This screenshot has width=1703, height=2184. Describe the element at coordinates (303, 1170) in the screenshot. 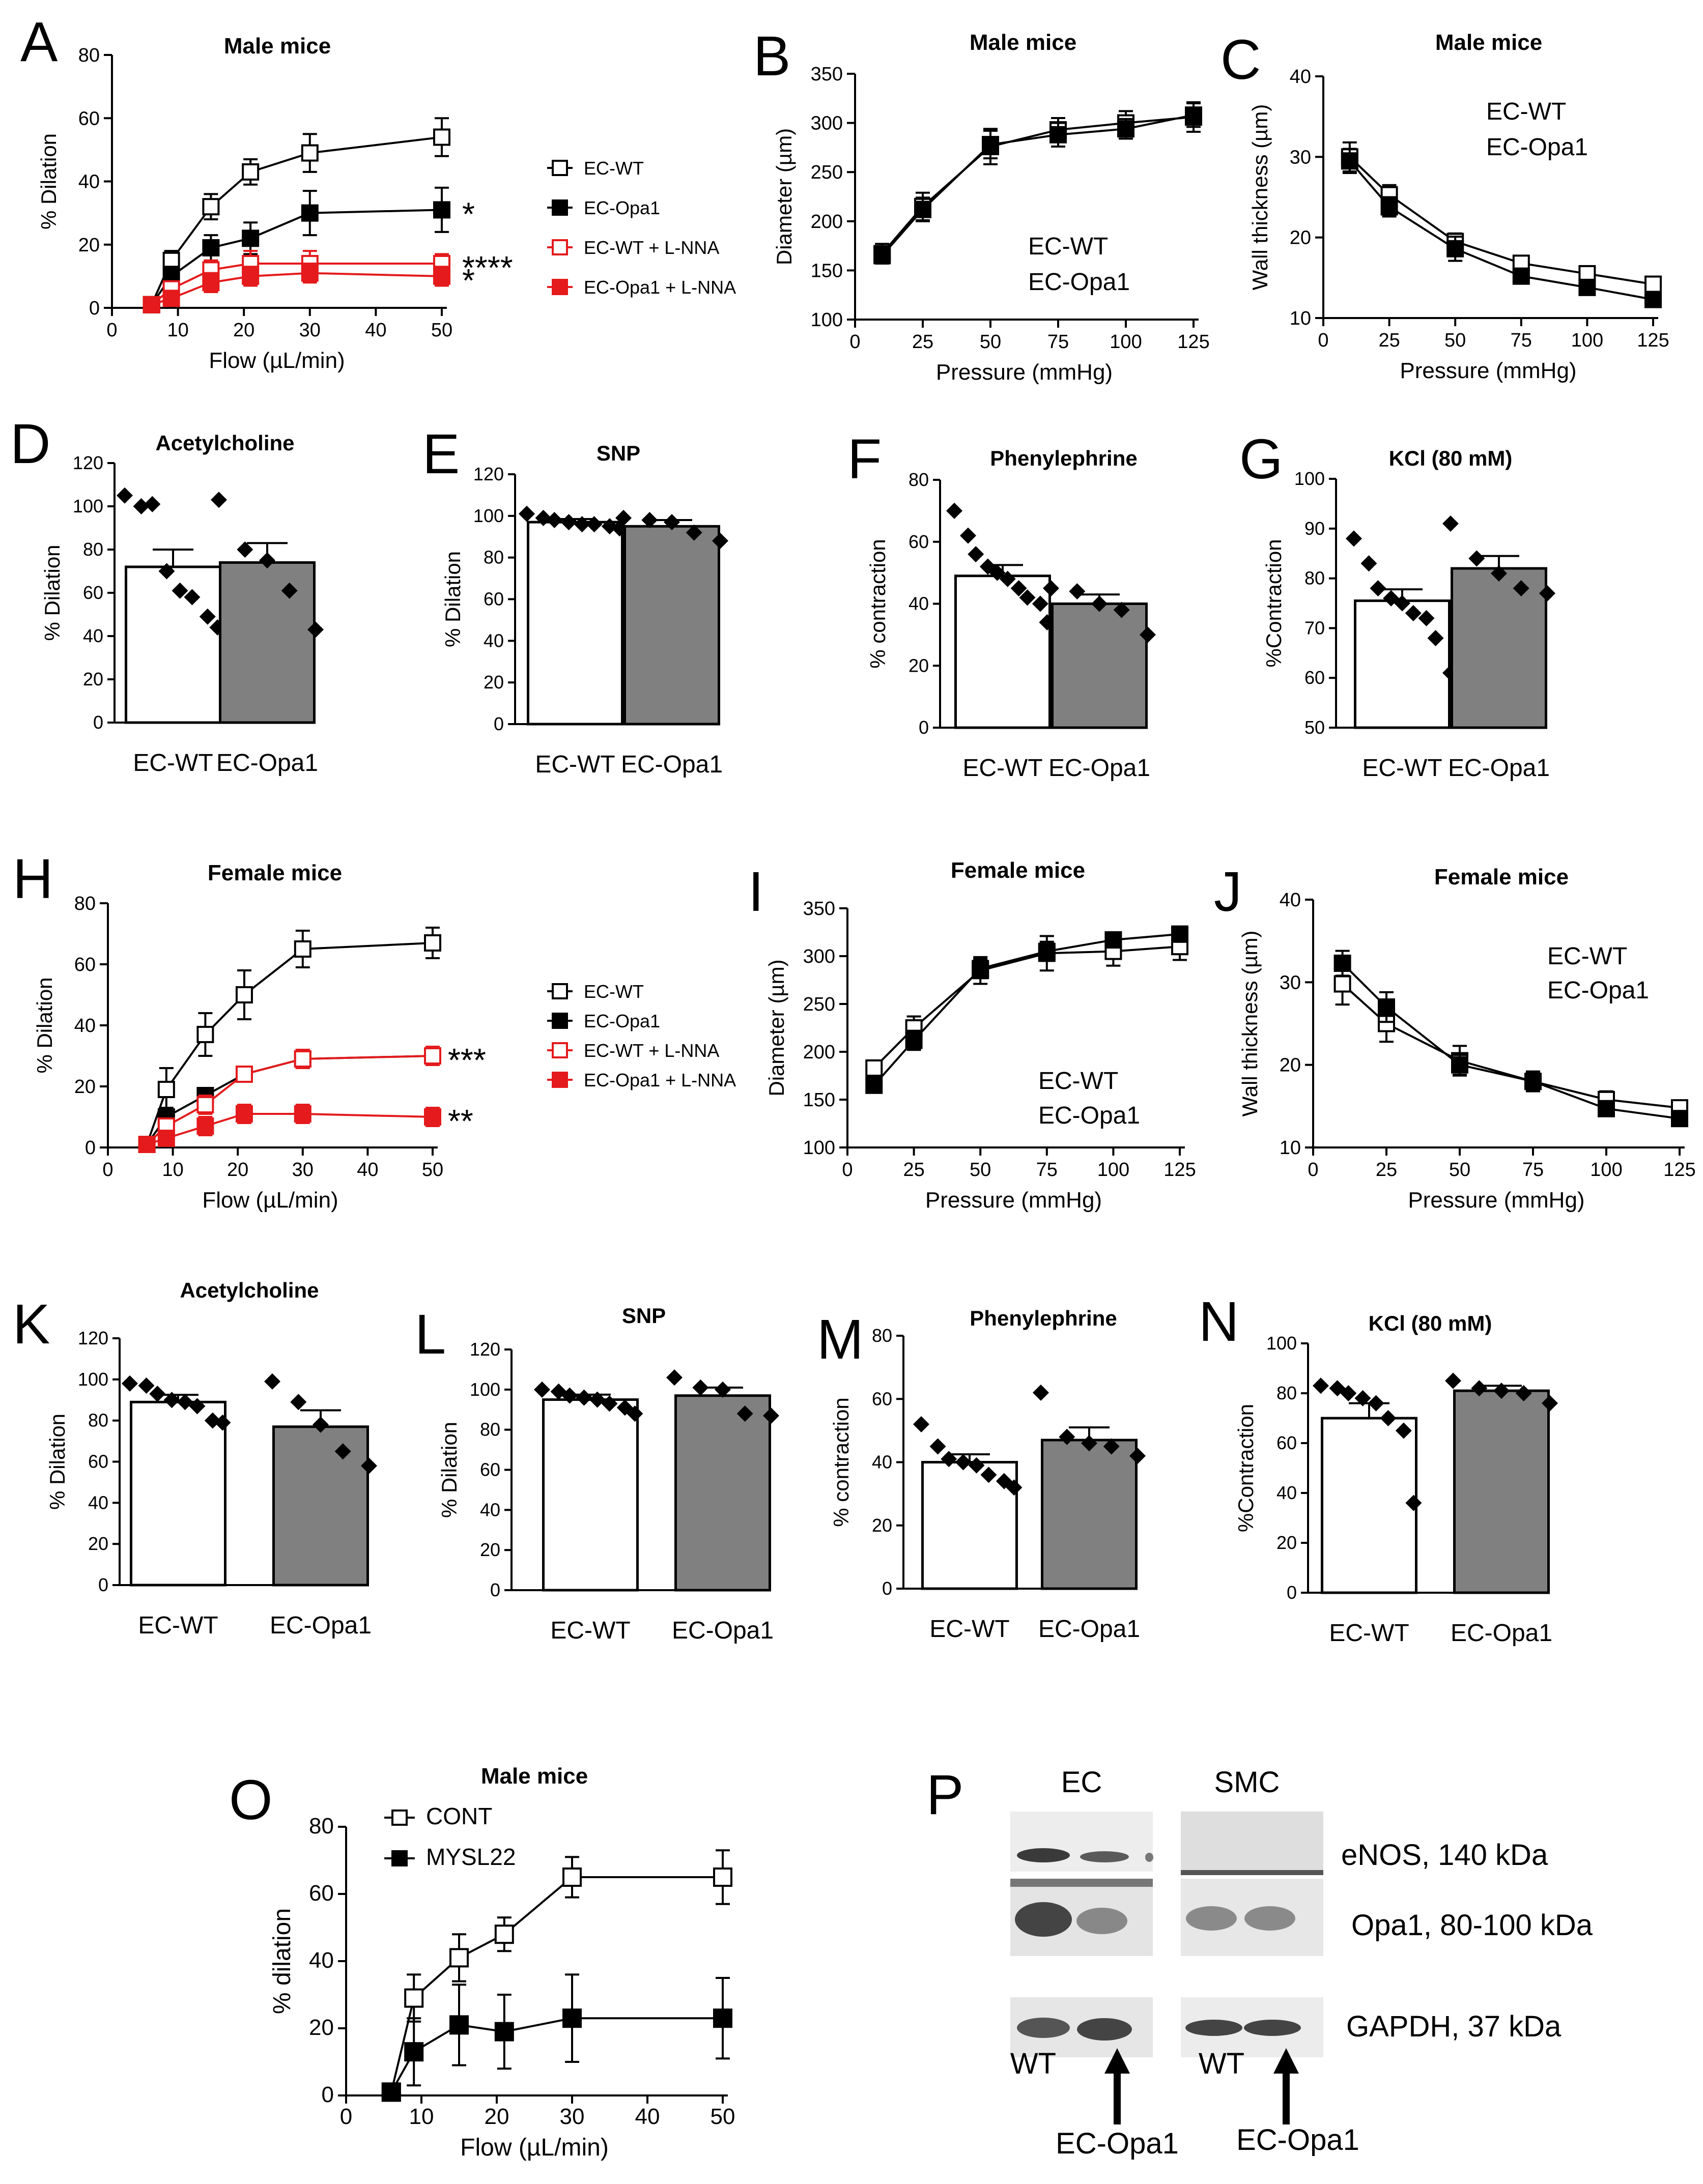

I see `x-tick-label: 30` at that location.